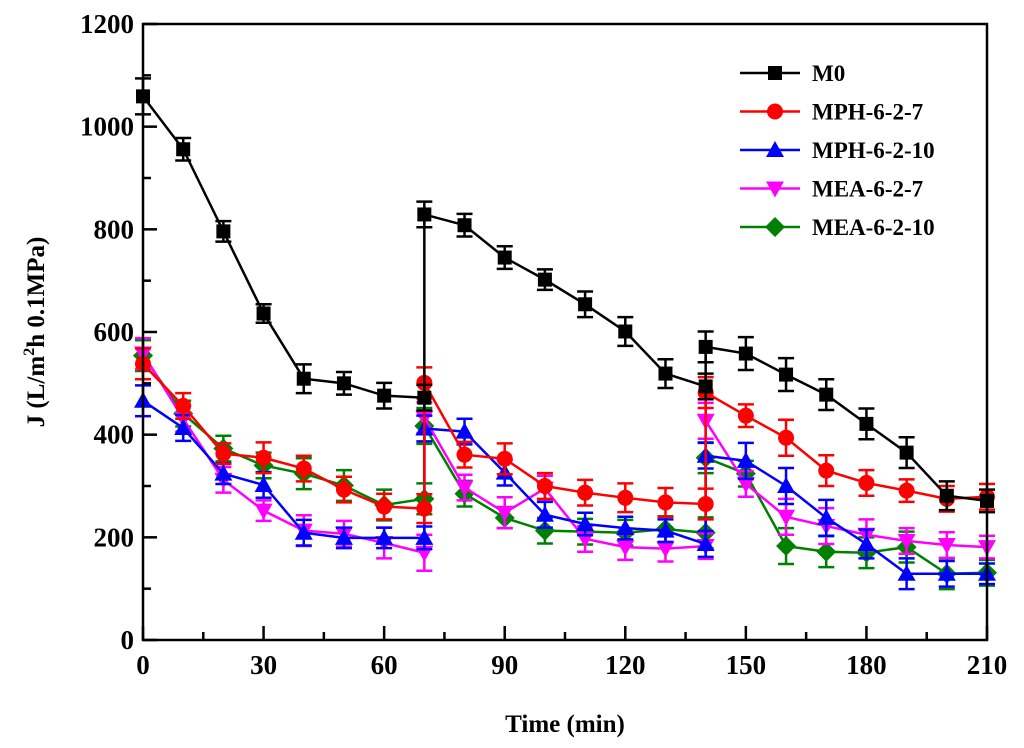 This screenshot has height=748, width=1024. I want to click on legend-item: MEA-6-2-7, so click(831, 189).